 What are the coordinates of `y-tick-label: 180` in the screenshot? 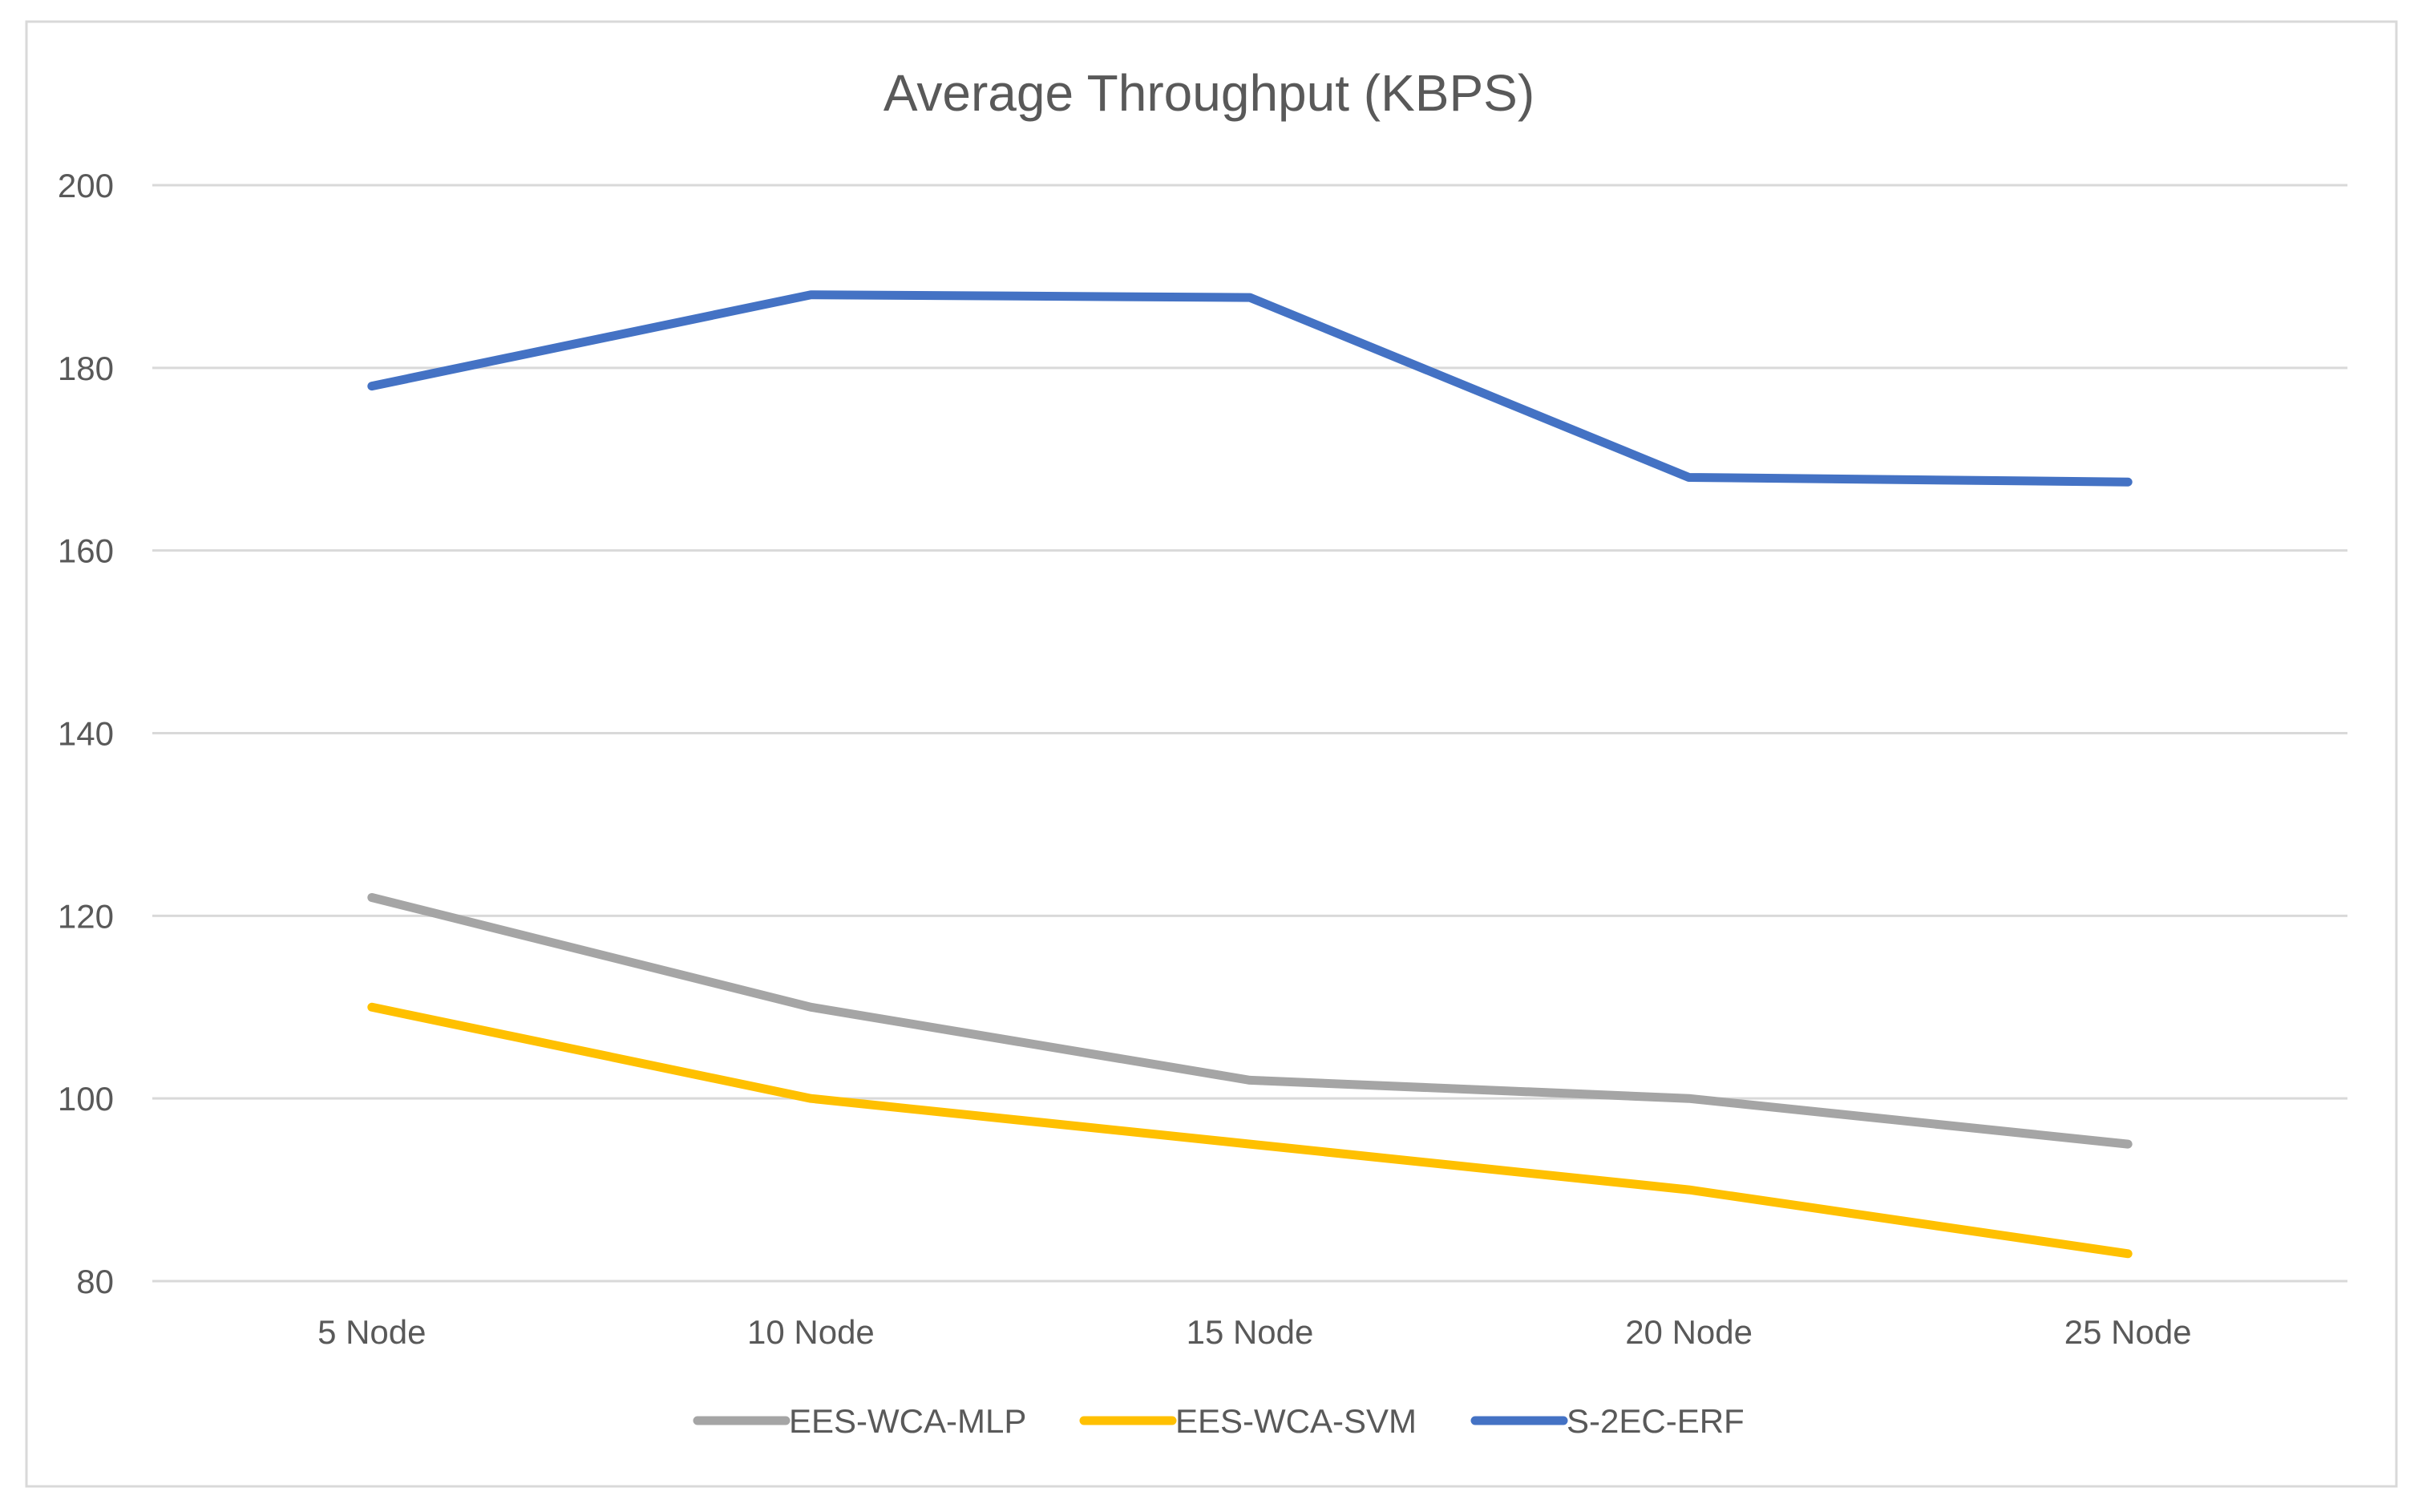 It's located at (86, 368).